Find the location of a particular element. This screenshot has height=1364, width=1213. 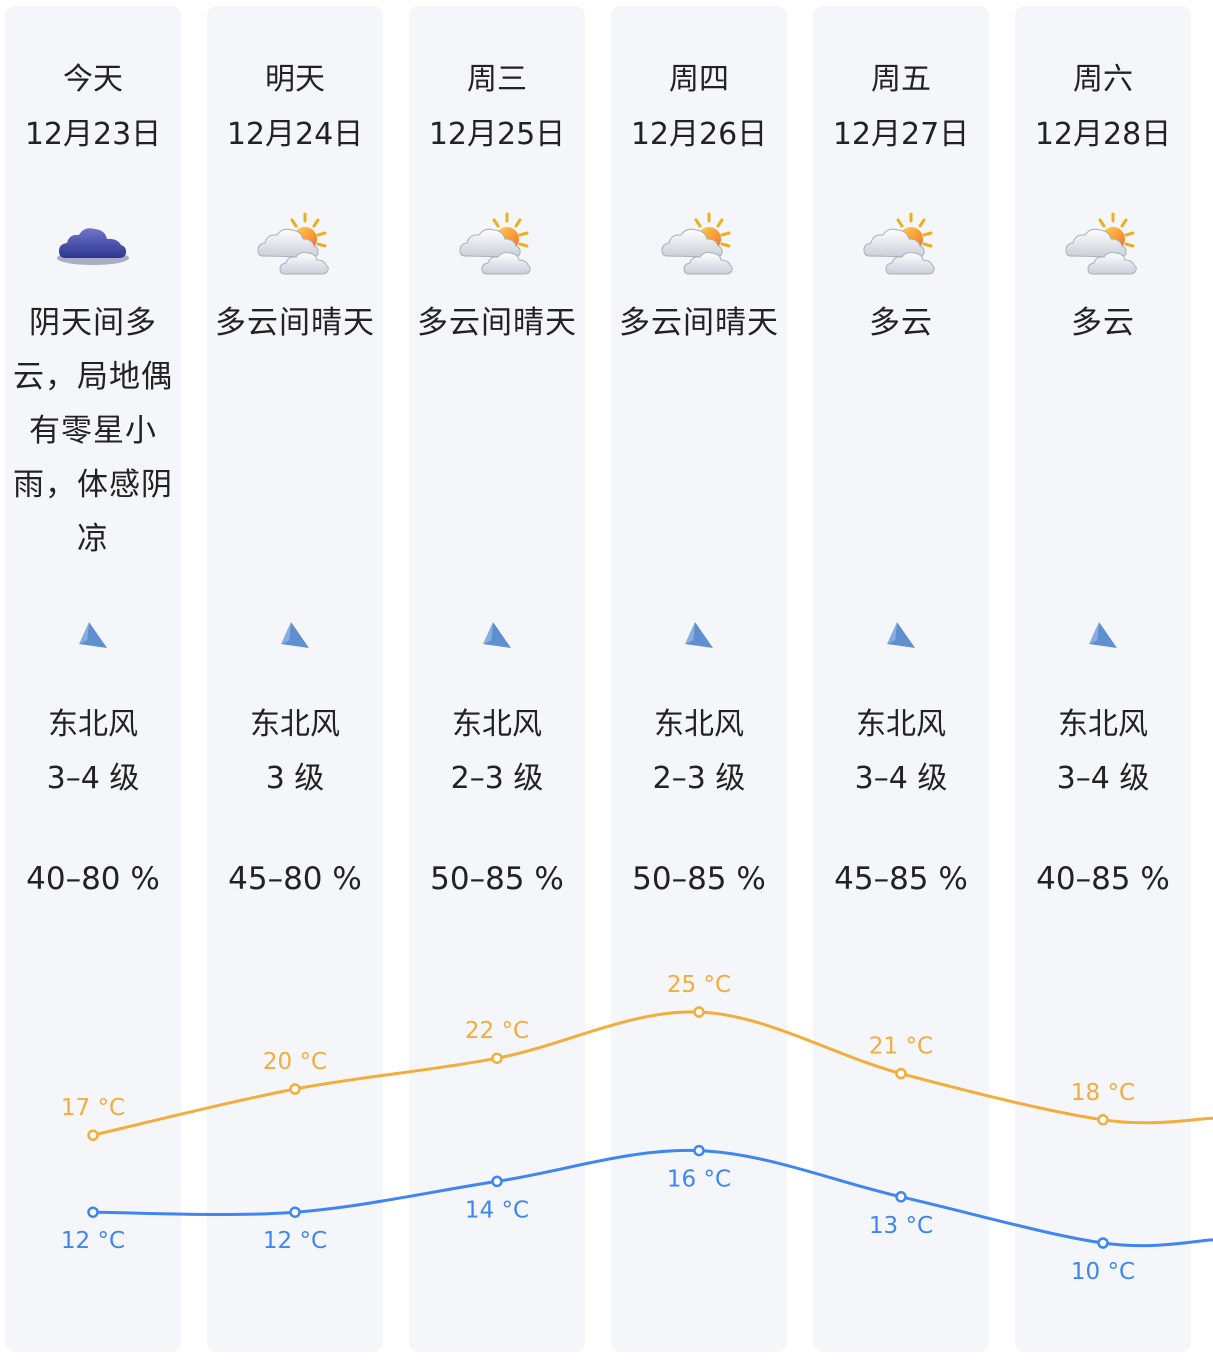

temp-high-label: 25 °C is located at coordinates (699, 985).